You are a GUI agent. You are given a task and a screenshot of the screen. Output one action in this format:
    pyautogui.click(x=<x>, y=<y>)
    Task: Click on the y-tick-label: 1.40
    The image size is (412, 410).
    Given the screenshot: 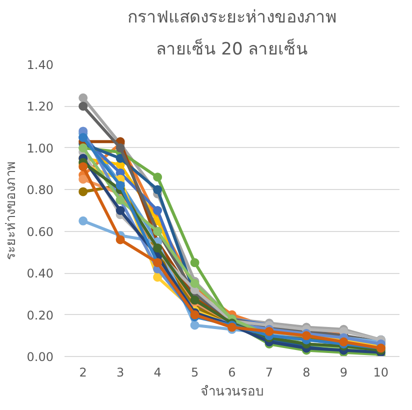 What is the action you would take?
    pyautogui.click(x=40, y=65)
    